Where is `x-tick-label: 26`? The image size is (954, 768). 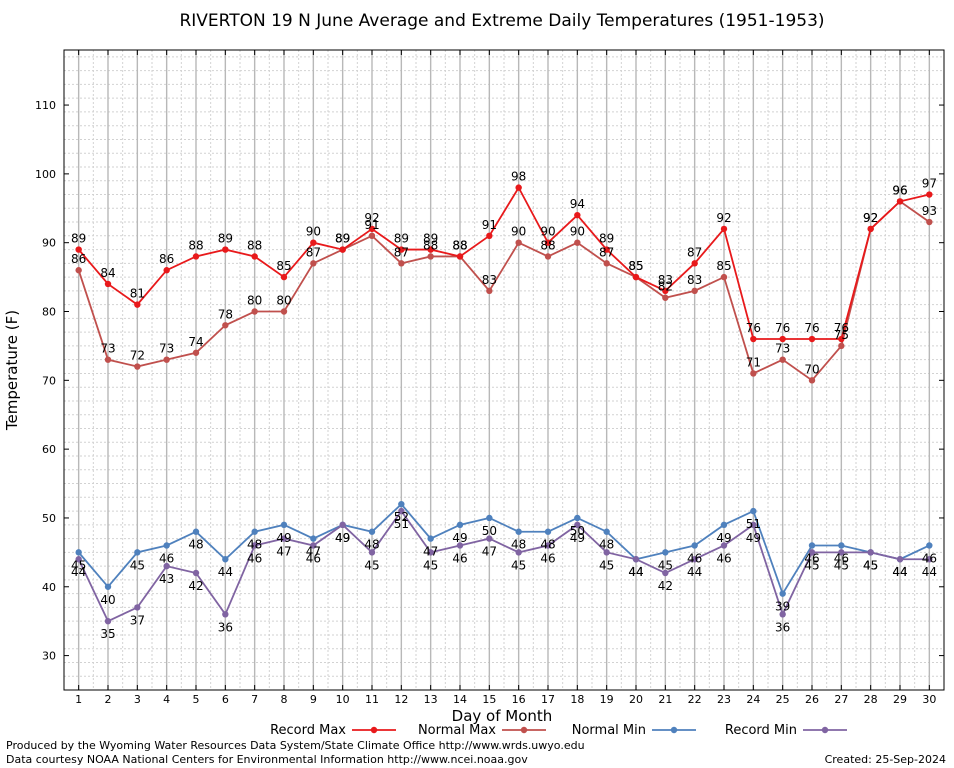 x-tick-label: 26 is located at coordinates (812, 699).